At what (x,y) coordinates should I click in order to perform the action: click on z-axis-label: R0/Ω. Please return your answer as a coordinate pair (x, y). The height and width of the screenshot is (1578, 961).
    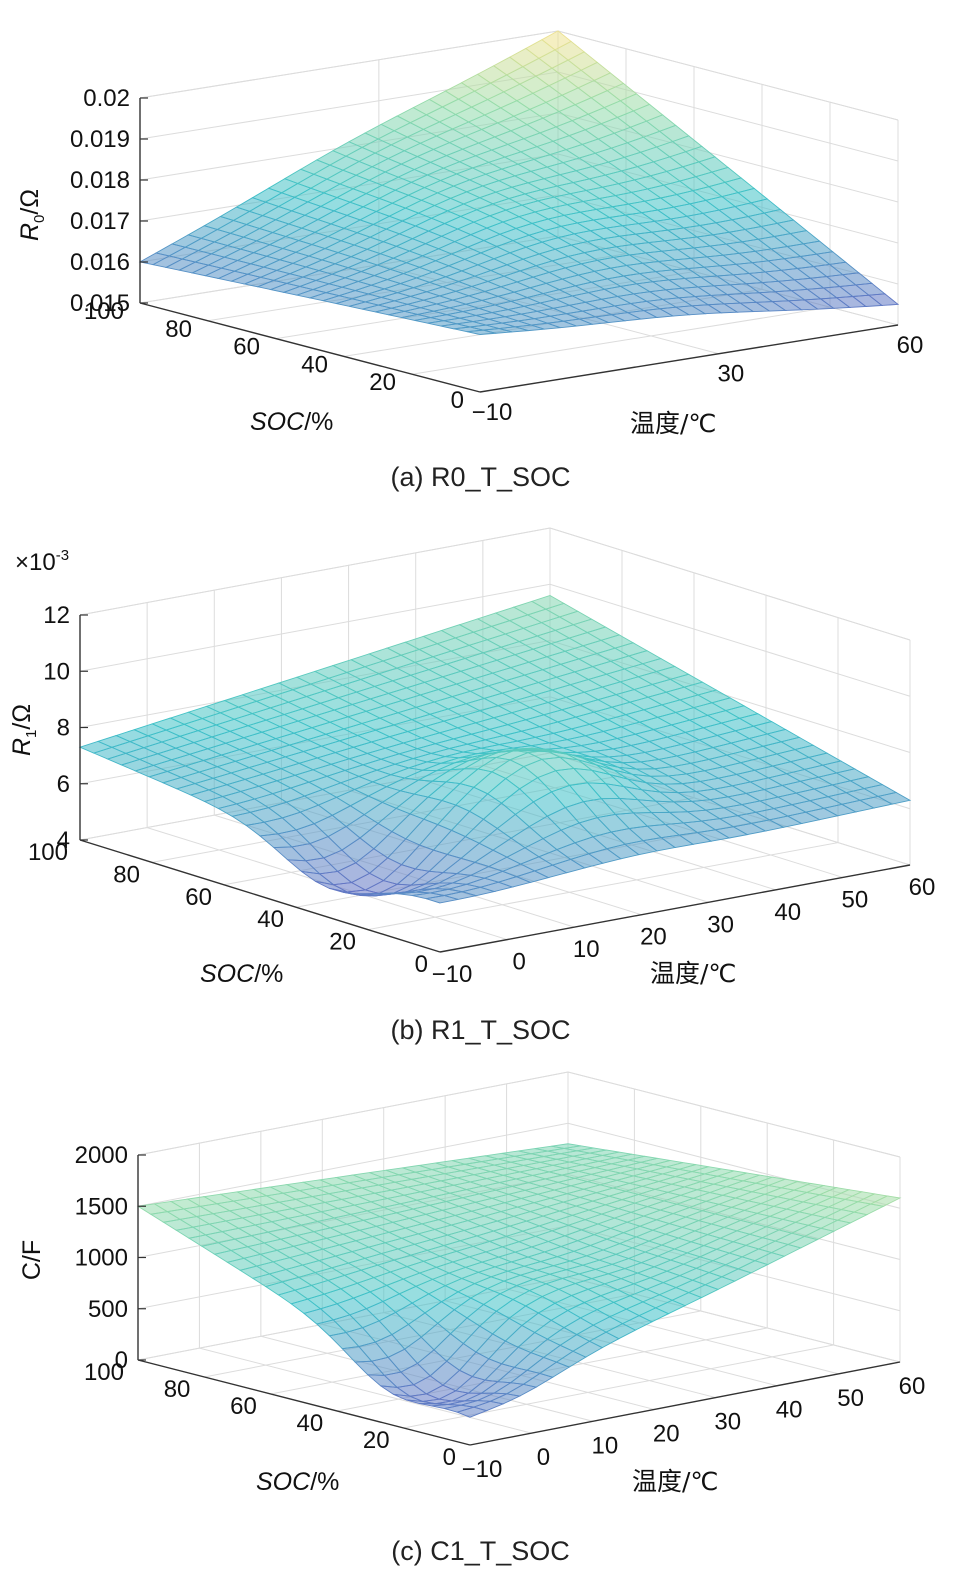
    Looking at the image, I should click on (32, 215).